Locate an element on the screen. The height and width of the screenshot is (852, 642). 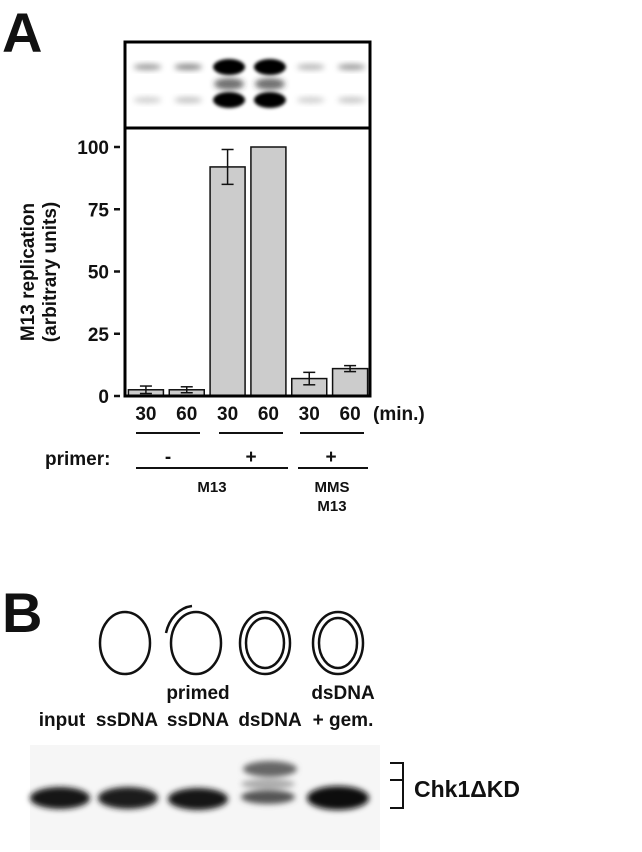
primer-group-2: + is located at coordinates (250, 457).